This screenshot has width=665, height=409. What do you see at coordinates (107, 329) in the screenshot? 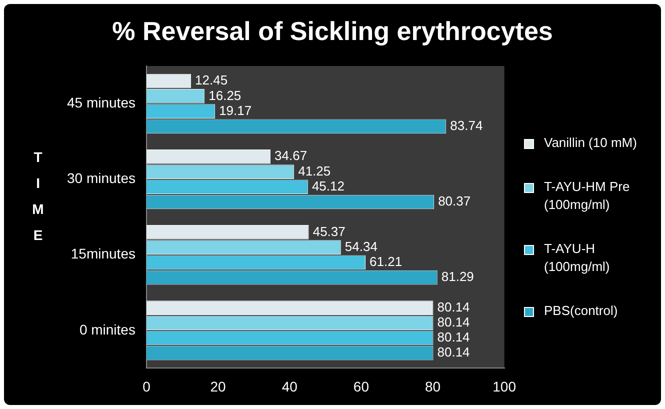
I see `y-tick-label: 0 minites` at bounding box center [107, 329].